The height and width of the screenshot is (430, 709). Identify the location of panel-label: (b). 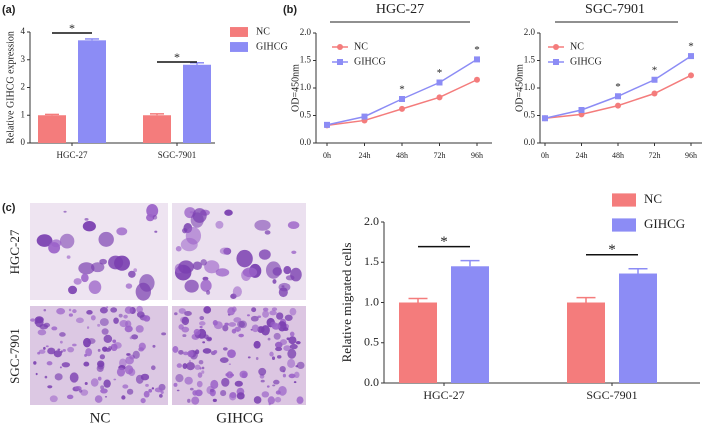
(290, 10).